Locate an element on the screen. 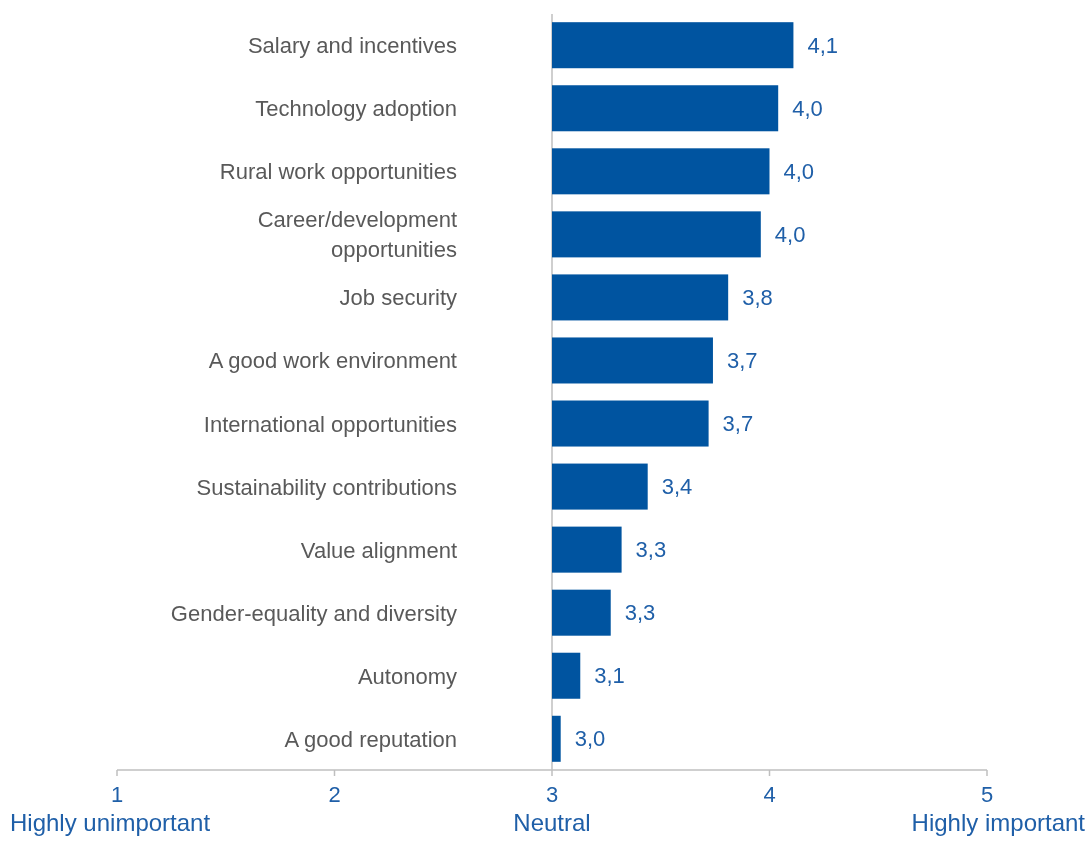  y-tick-label: Job security is located at coordinates (398, 297).